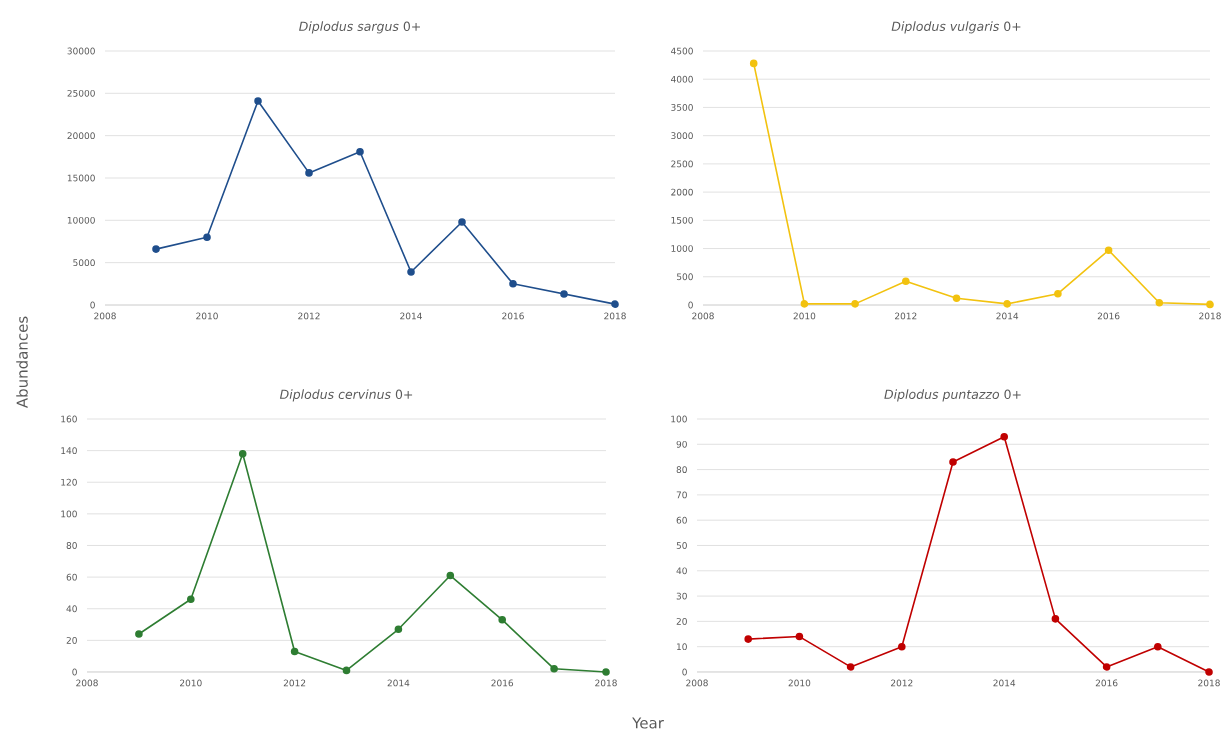 The height and width of the screenshot is (738, 1231). Describe the element at coordinates (682, 647) in the screenshot. I see `y-tick-label: 10` at that location.